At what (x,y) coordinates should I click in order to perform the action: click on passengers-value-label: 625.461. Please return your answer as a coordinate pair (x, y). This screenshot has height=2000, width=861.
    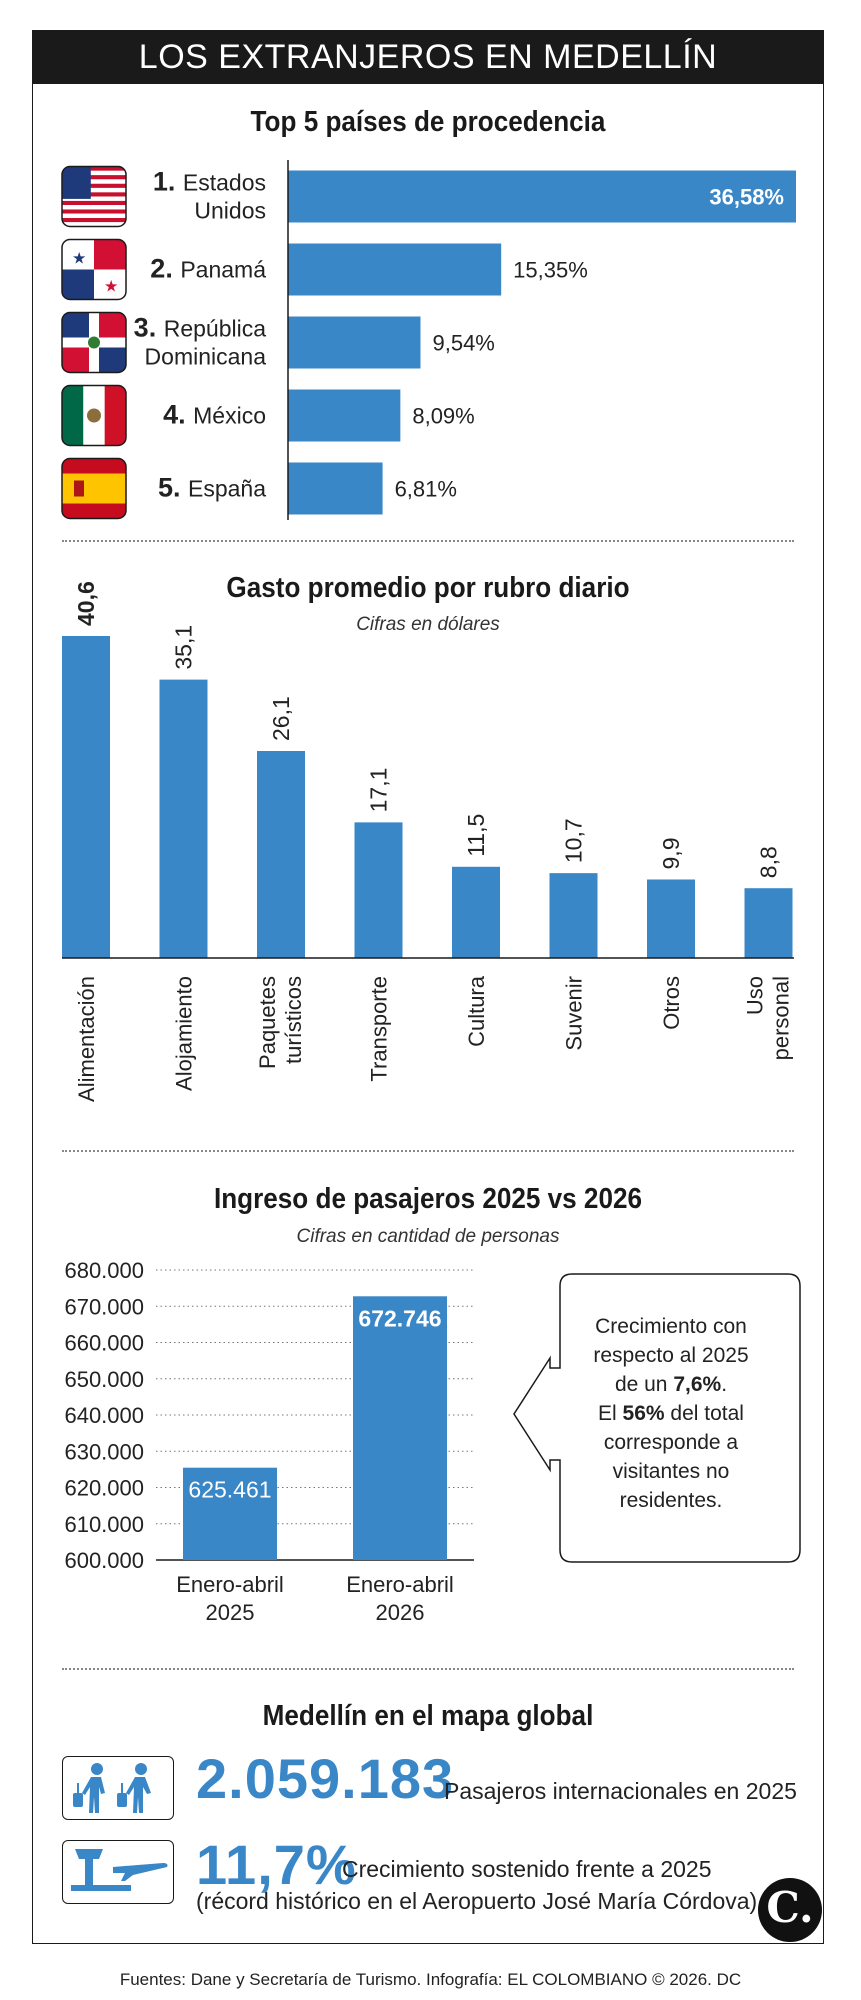
    Looking at the image, I should click on (229, 1490).